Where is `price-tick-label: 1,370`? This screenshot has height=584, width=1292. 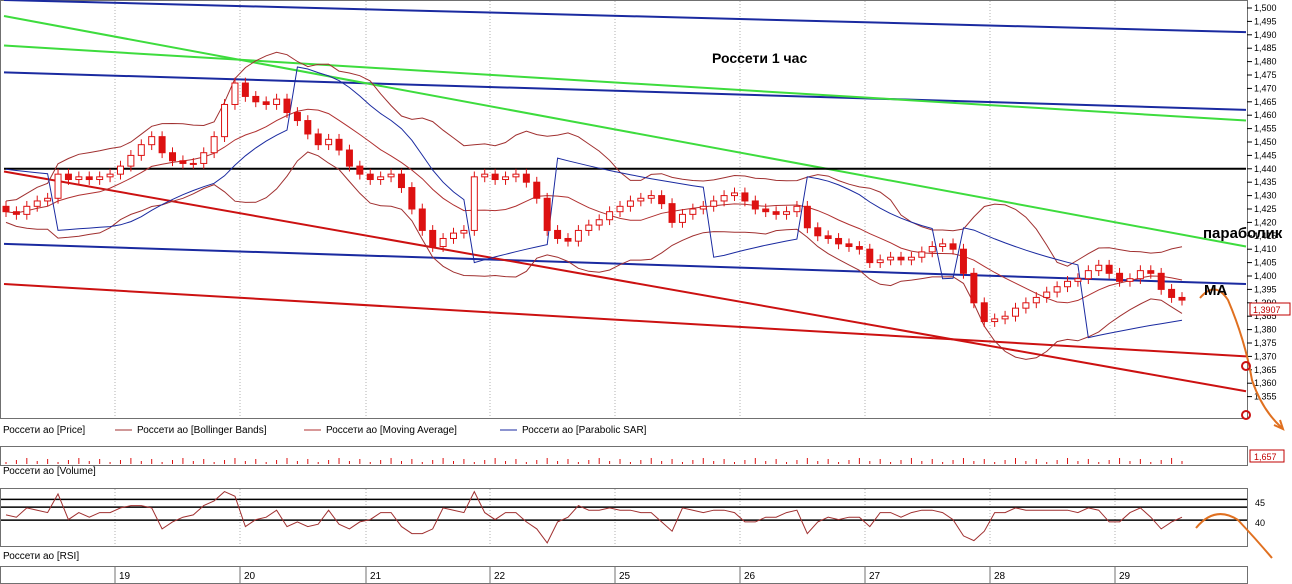 price-tick-label: 1,370 is located at coordinates (1265, 356).